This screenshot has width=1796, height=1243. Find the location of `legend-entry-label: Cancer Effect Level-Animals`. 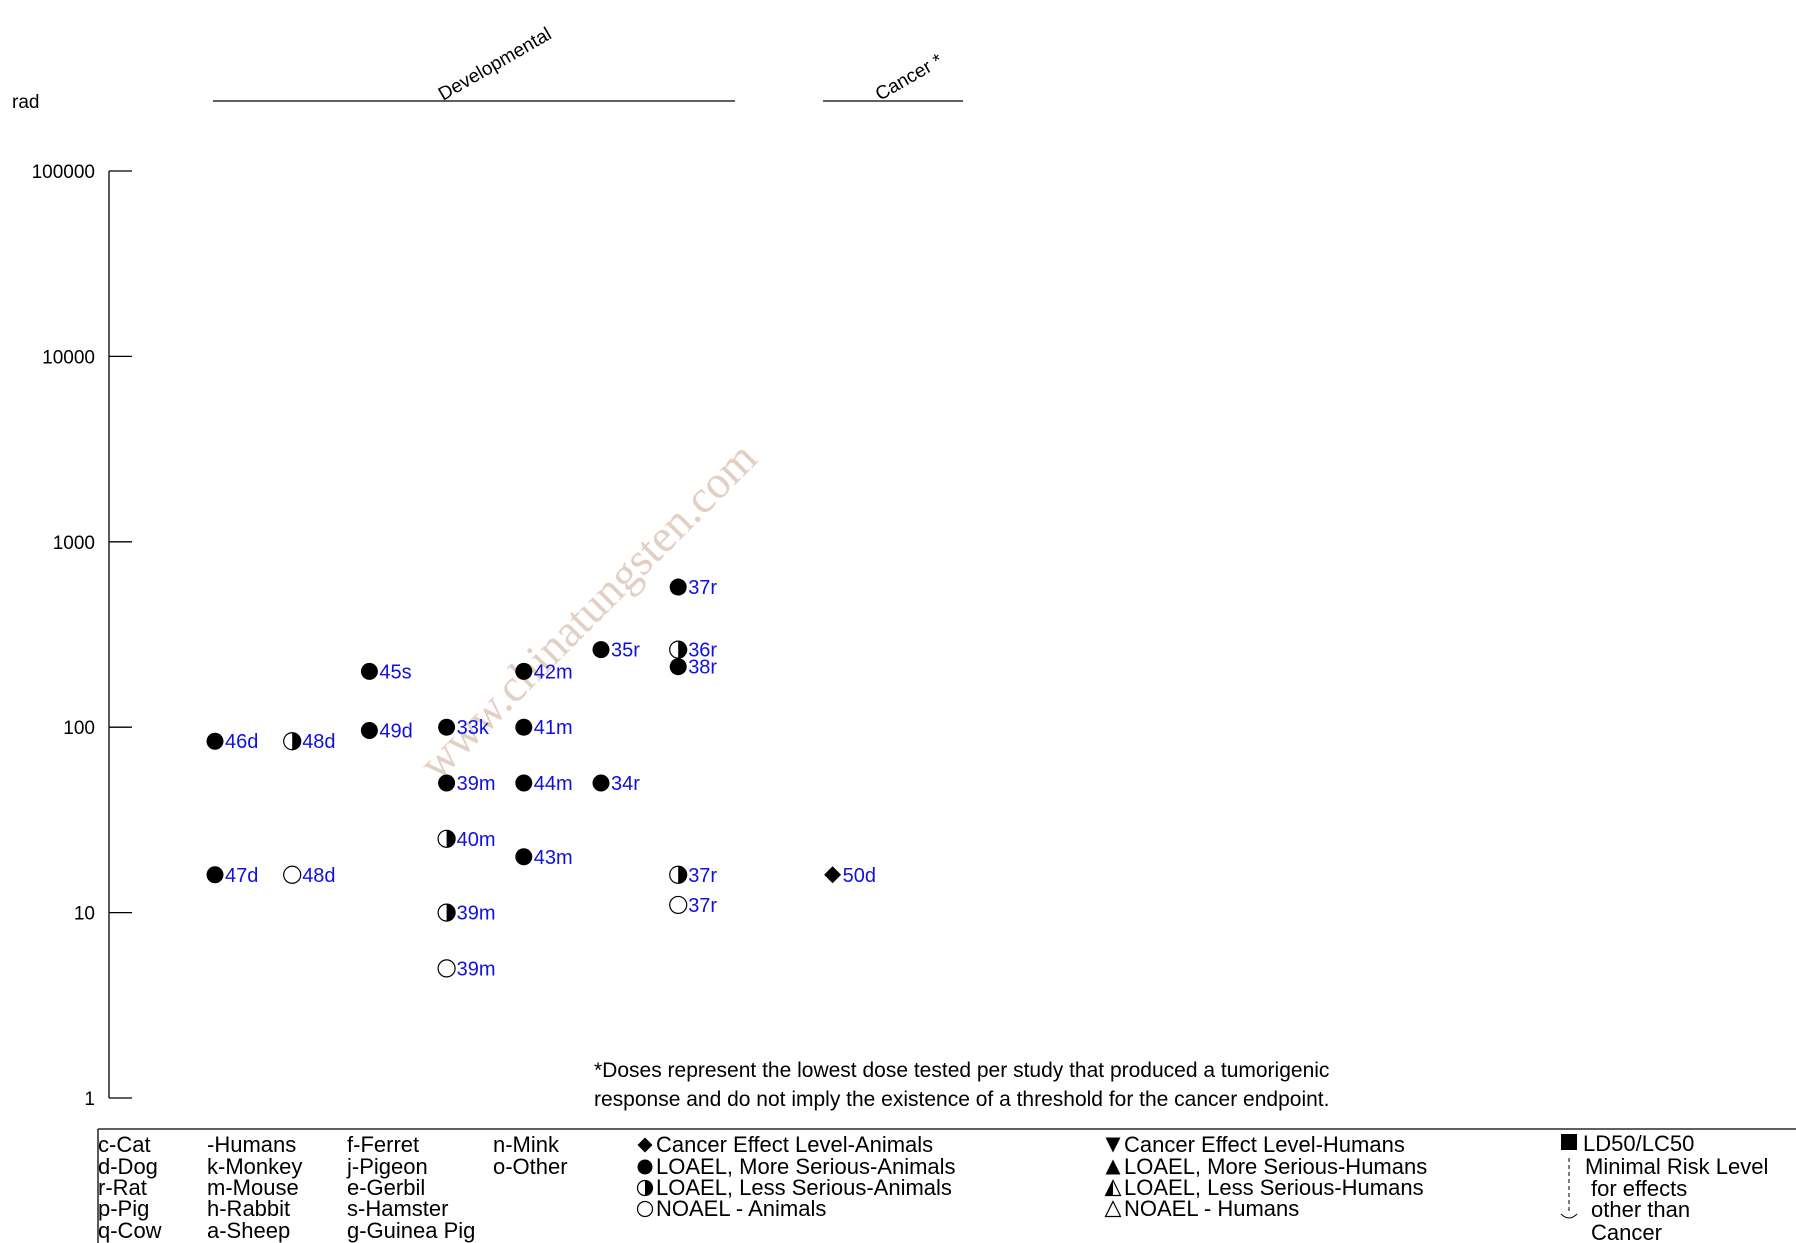

legend-entry-label: Cancer Effect Level-Animals is located at coordinates (794, 1144).